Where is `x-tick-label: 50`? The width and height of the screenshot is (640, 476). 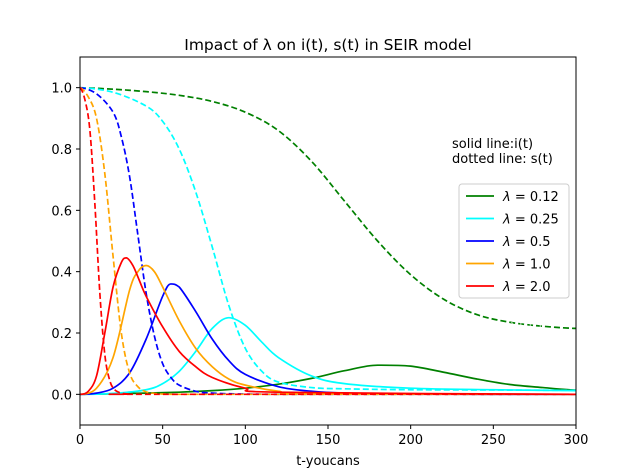 x-tick-label: 50 is located at coordinates (162, 440).